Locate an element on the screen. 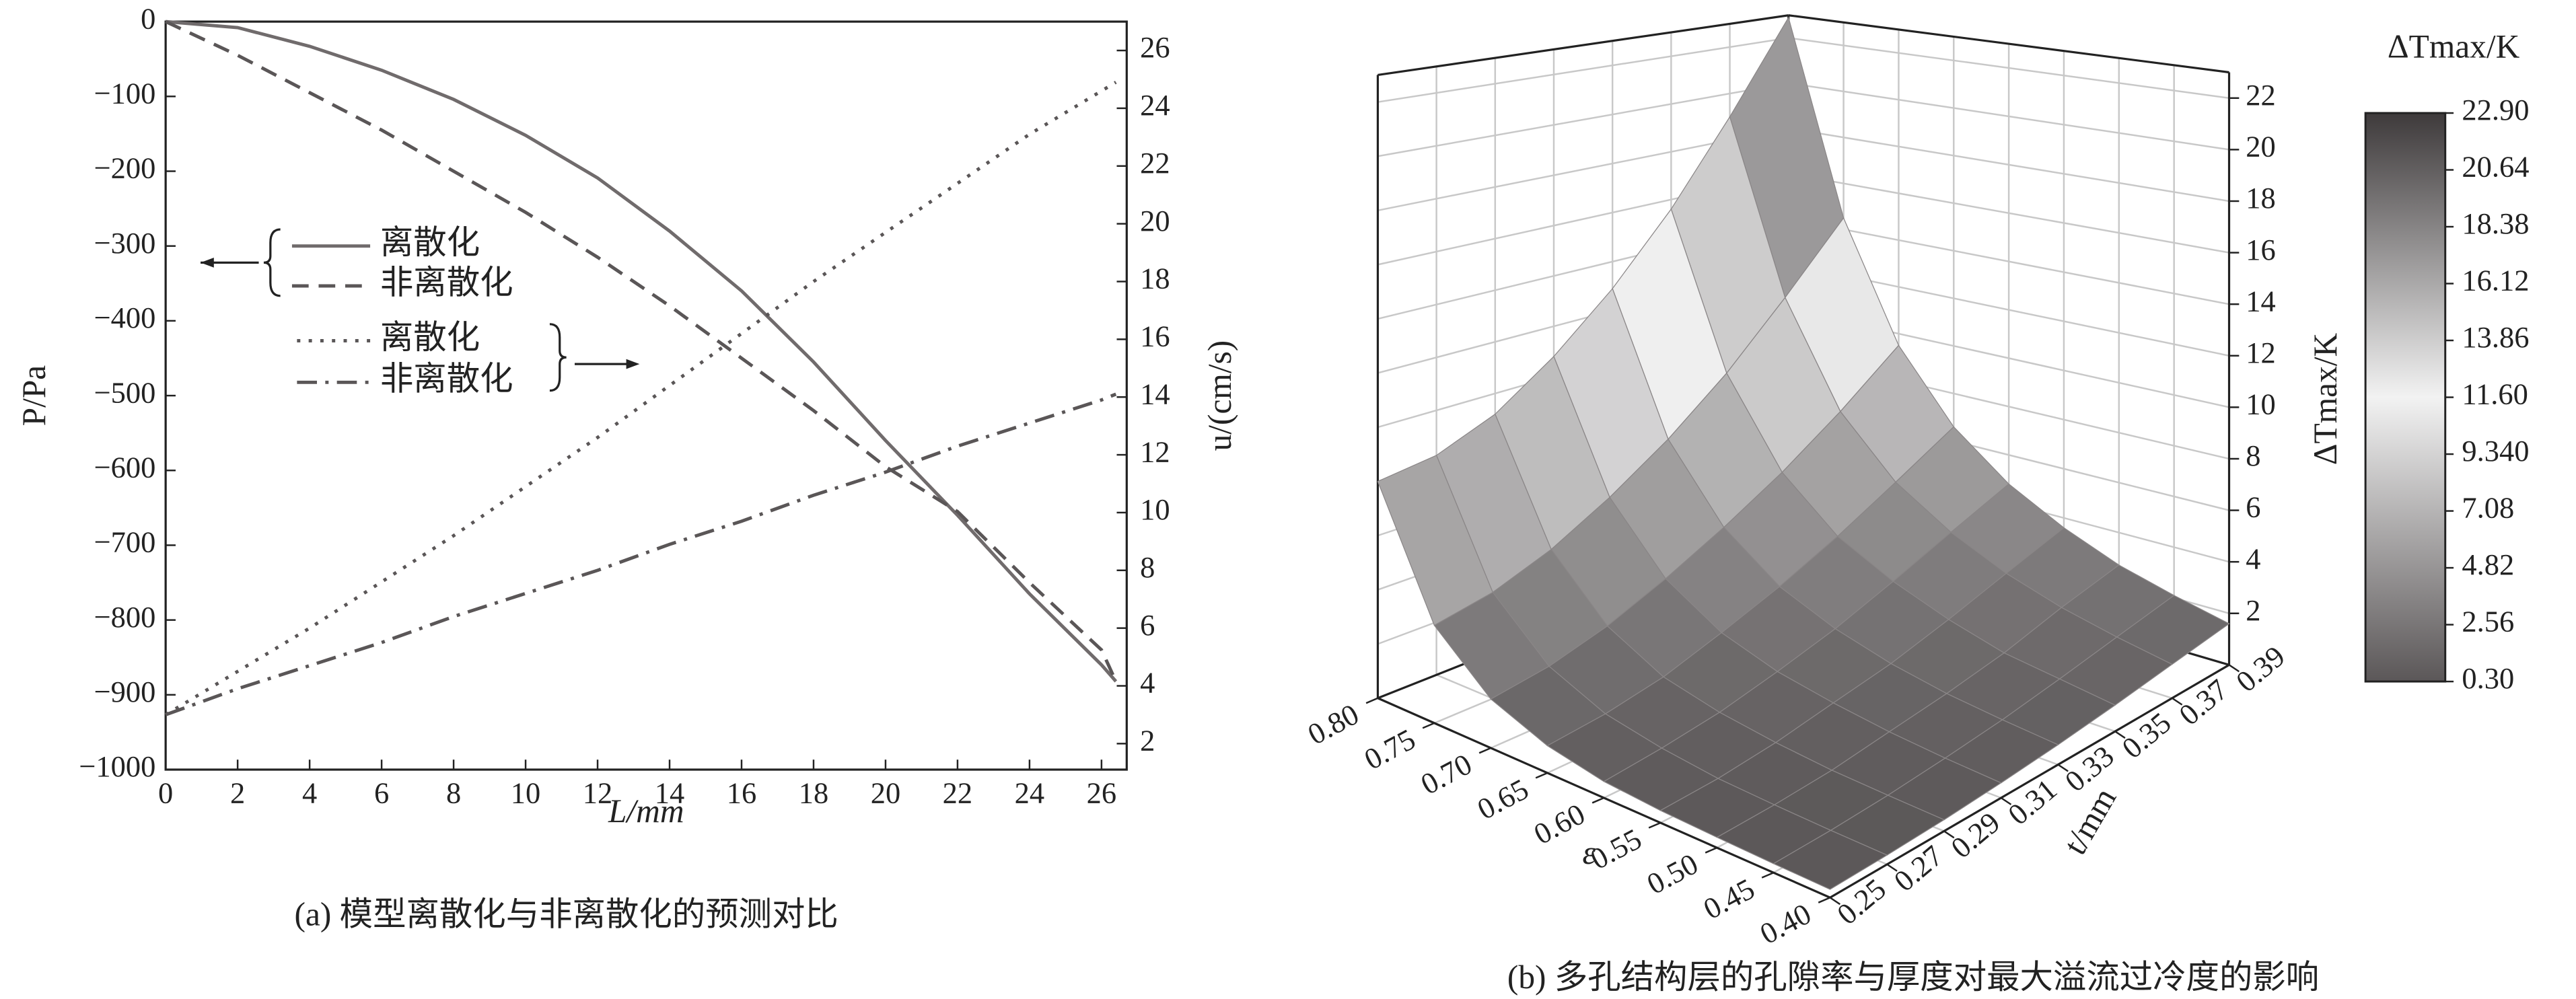 Image resolution: width=2576 pixels, height=999 pixels. z-tick-label: 22 is located at coordinates (2260, 95).